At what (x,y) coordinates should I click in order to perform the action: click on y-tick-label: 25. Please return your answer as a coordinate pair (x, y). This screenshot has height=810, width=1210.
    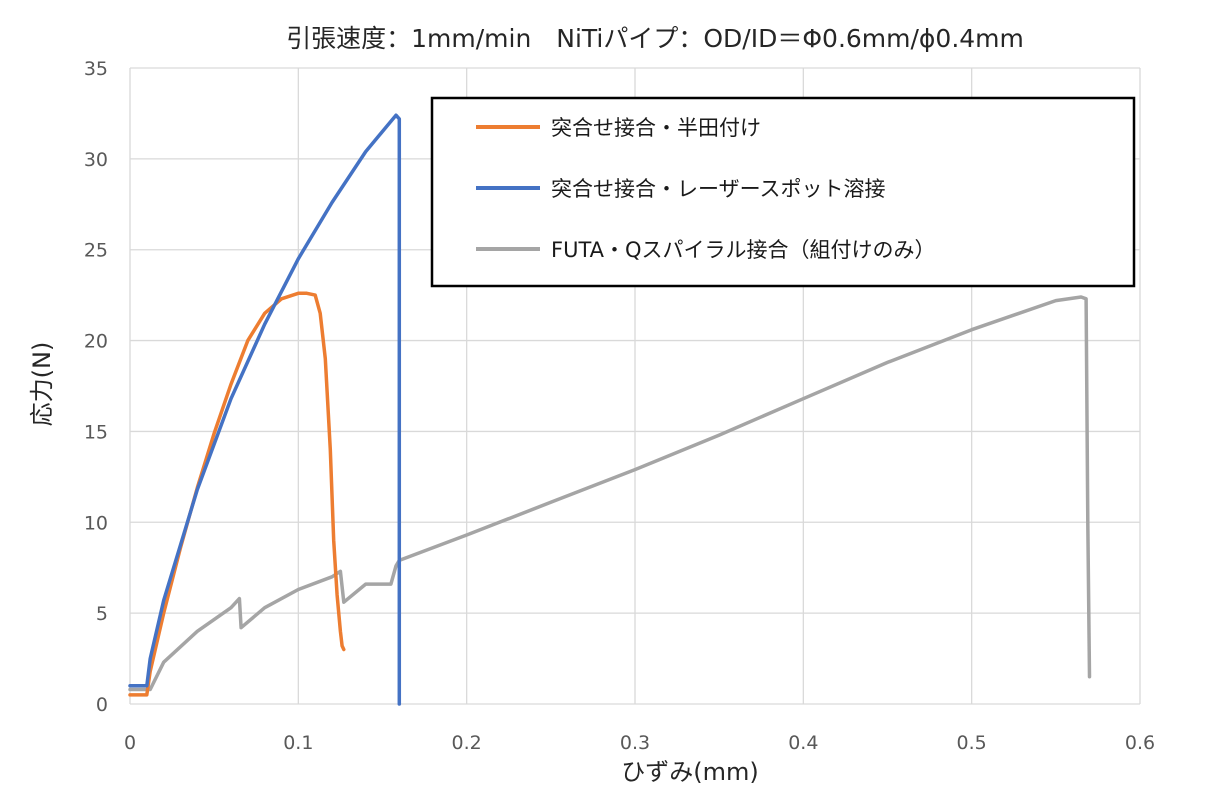
    Looking at the image, I should click on (96, 251).